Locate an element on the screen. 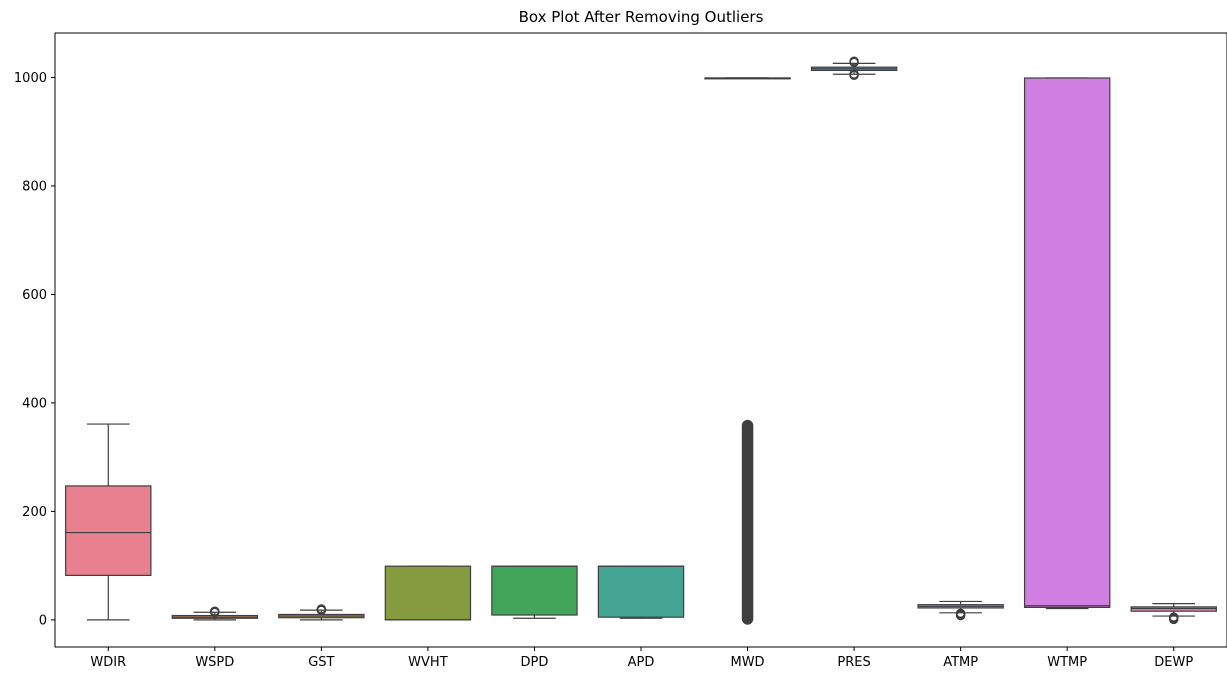 This screenshot has height=682, width=1227. box-wvht is located at coordinates (428, 593).